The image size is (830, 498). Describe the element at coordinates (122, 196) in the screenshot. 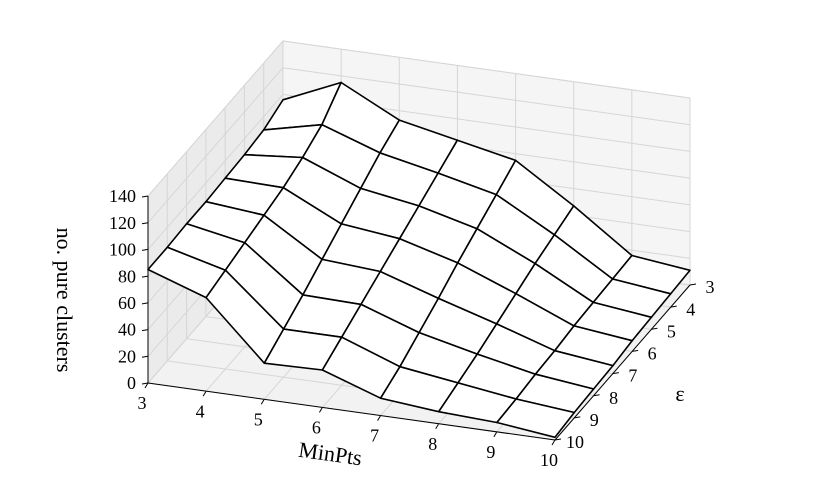

I see `z-tick-label: 140` at that location.